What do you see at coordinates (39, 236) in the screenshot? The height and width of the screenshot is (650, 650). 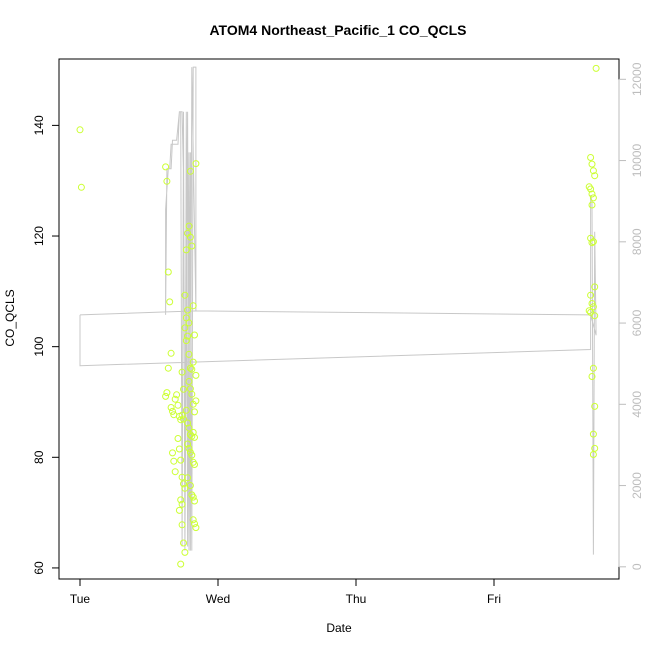 I see `y-tick-label: 120` at bounding box center [39, 236].